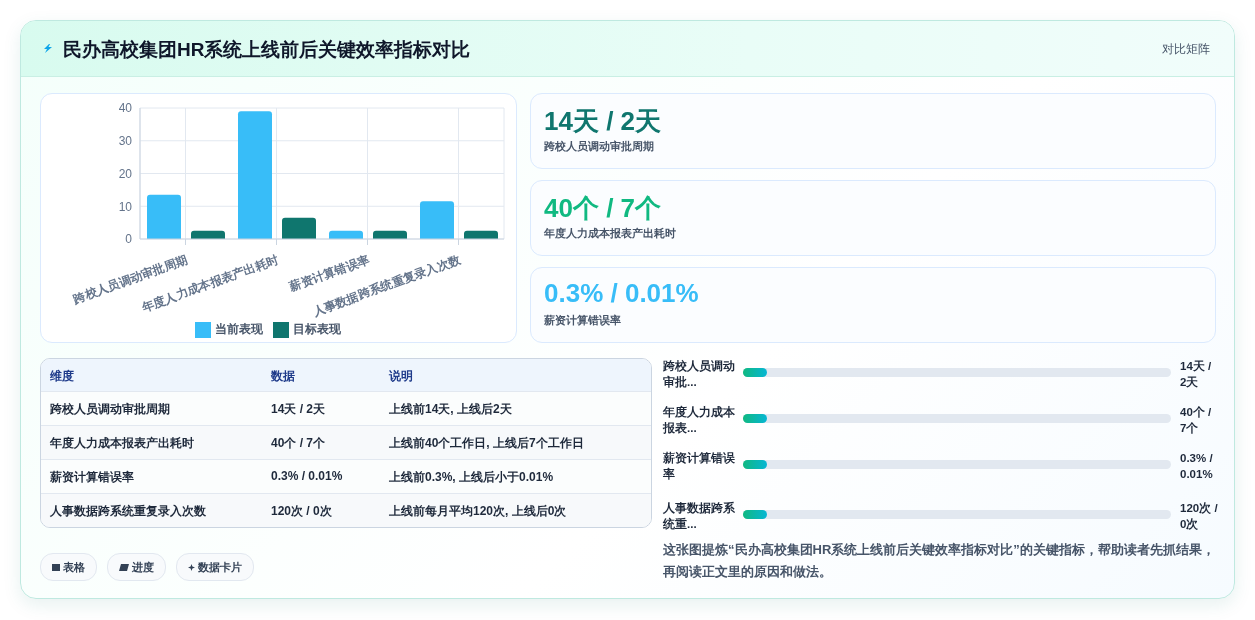  I want to click on text: 数据卡片, so click(215, 567).